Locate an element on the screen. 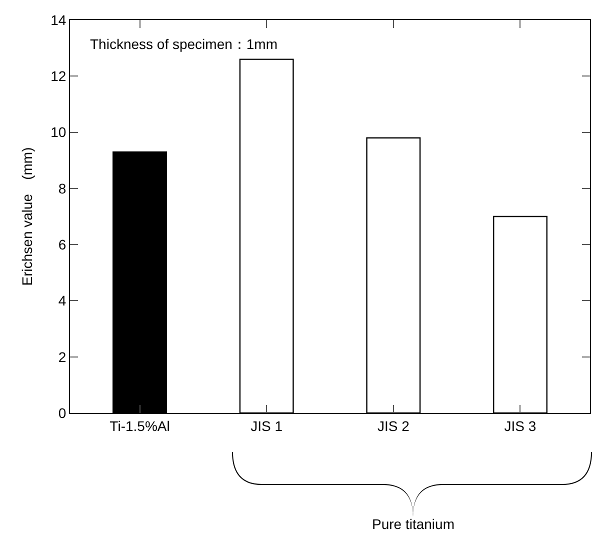 The height and width of the screenshot is (541, 597). y-tick-label: 8 is located at coordinates (62, 188).